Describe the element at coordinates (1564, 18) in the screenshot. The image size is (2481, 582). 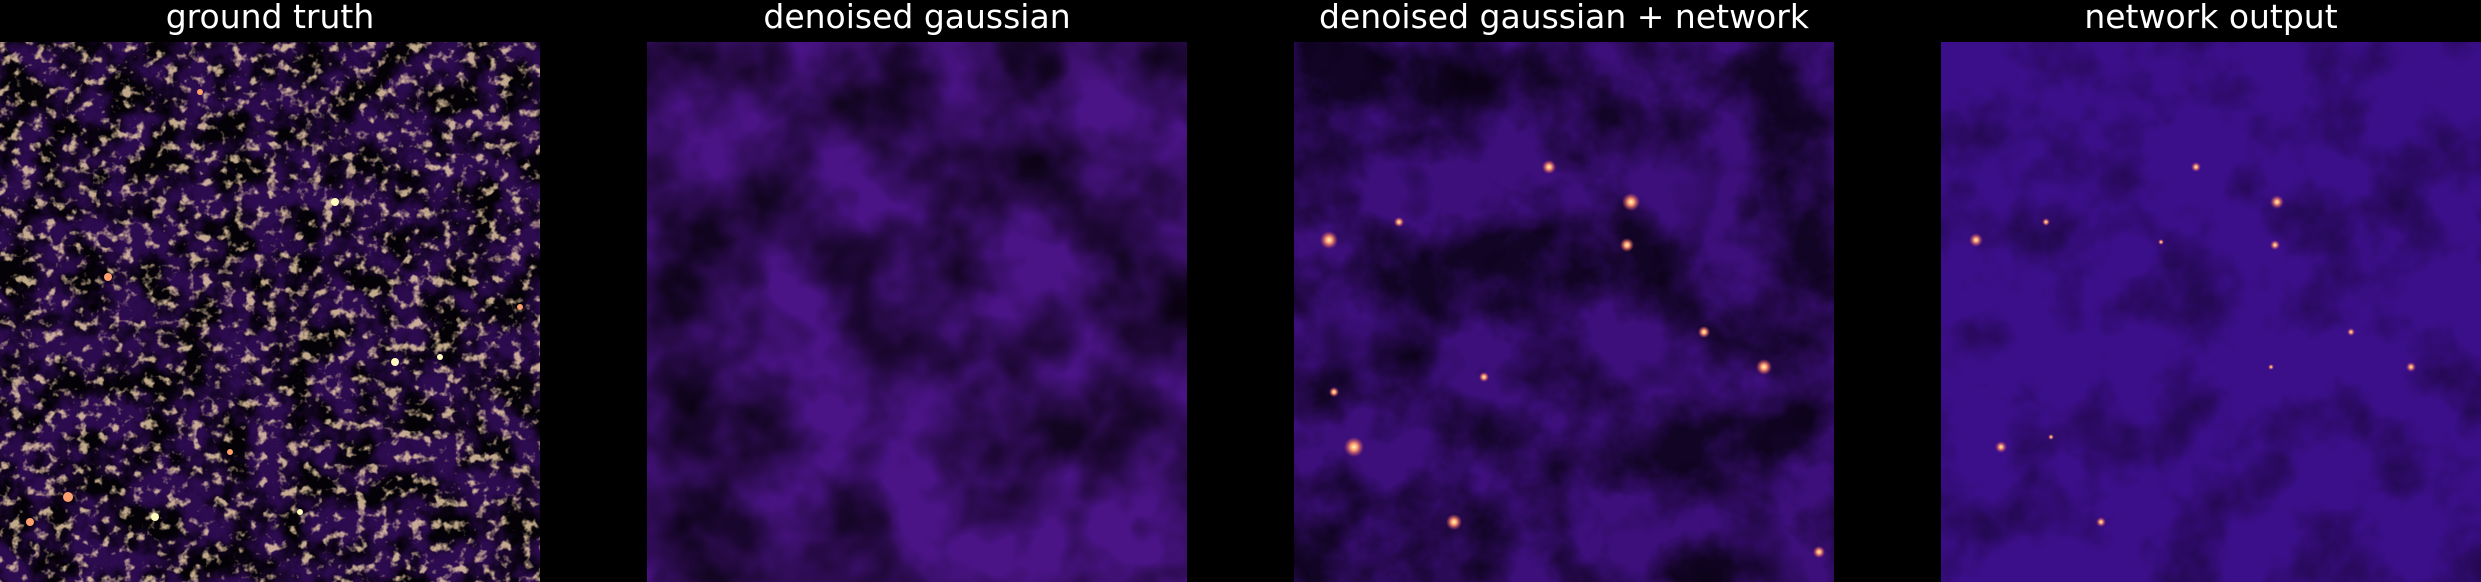
I see `panel-title-denoised-gaussian-network: denoised gaussian + network` at that location.